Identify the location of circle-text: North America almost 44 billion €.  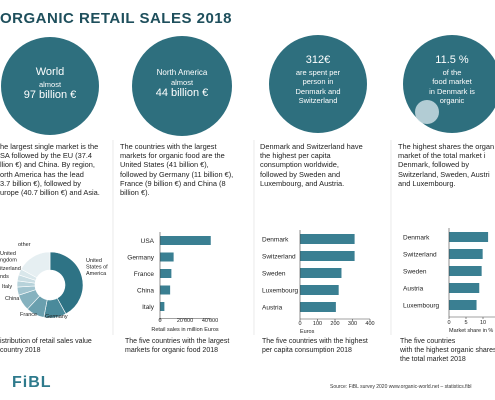
(182, 84).